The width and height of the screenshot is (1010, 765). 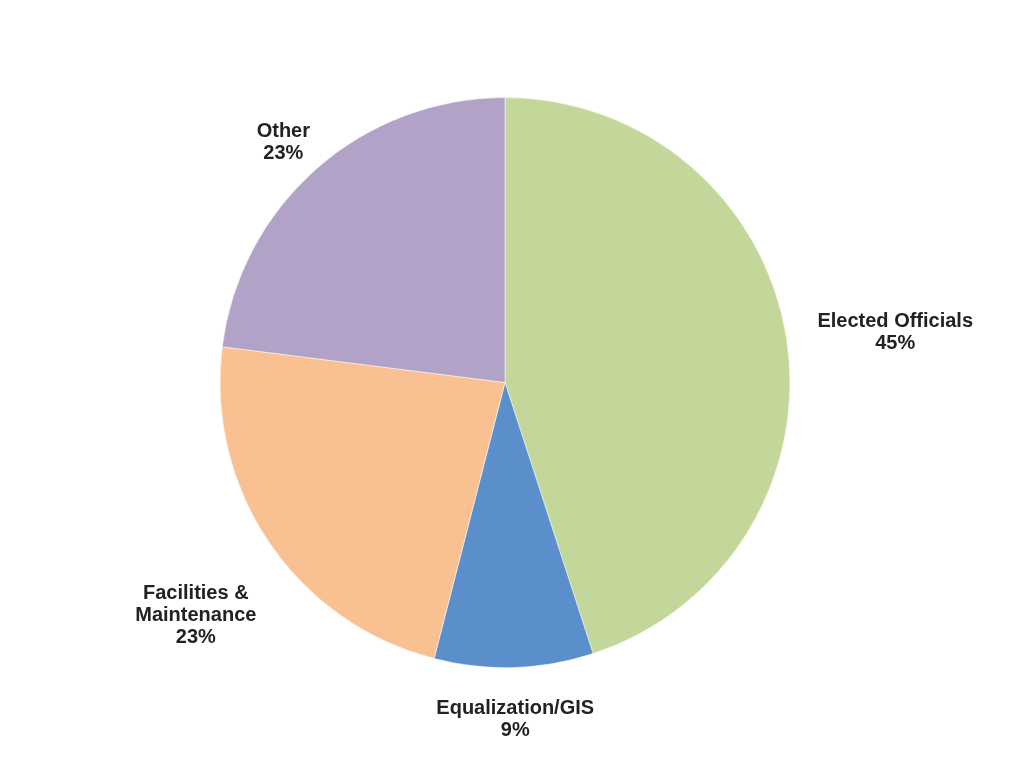 I want to click on slice-label: Elected Officials, so click(x=895, y=319).